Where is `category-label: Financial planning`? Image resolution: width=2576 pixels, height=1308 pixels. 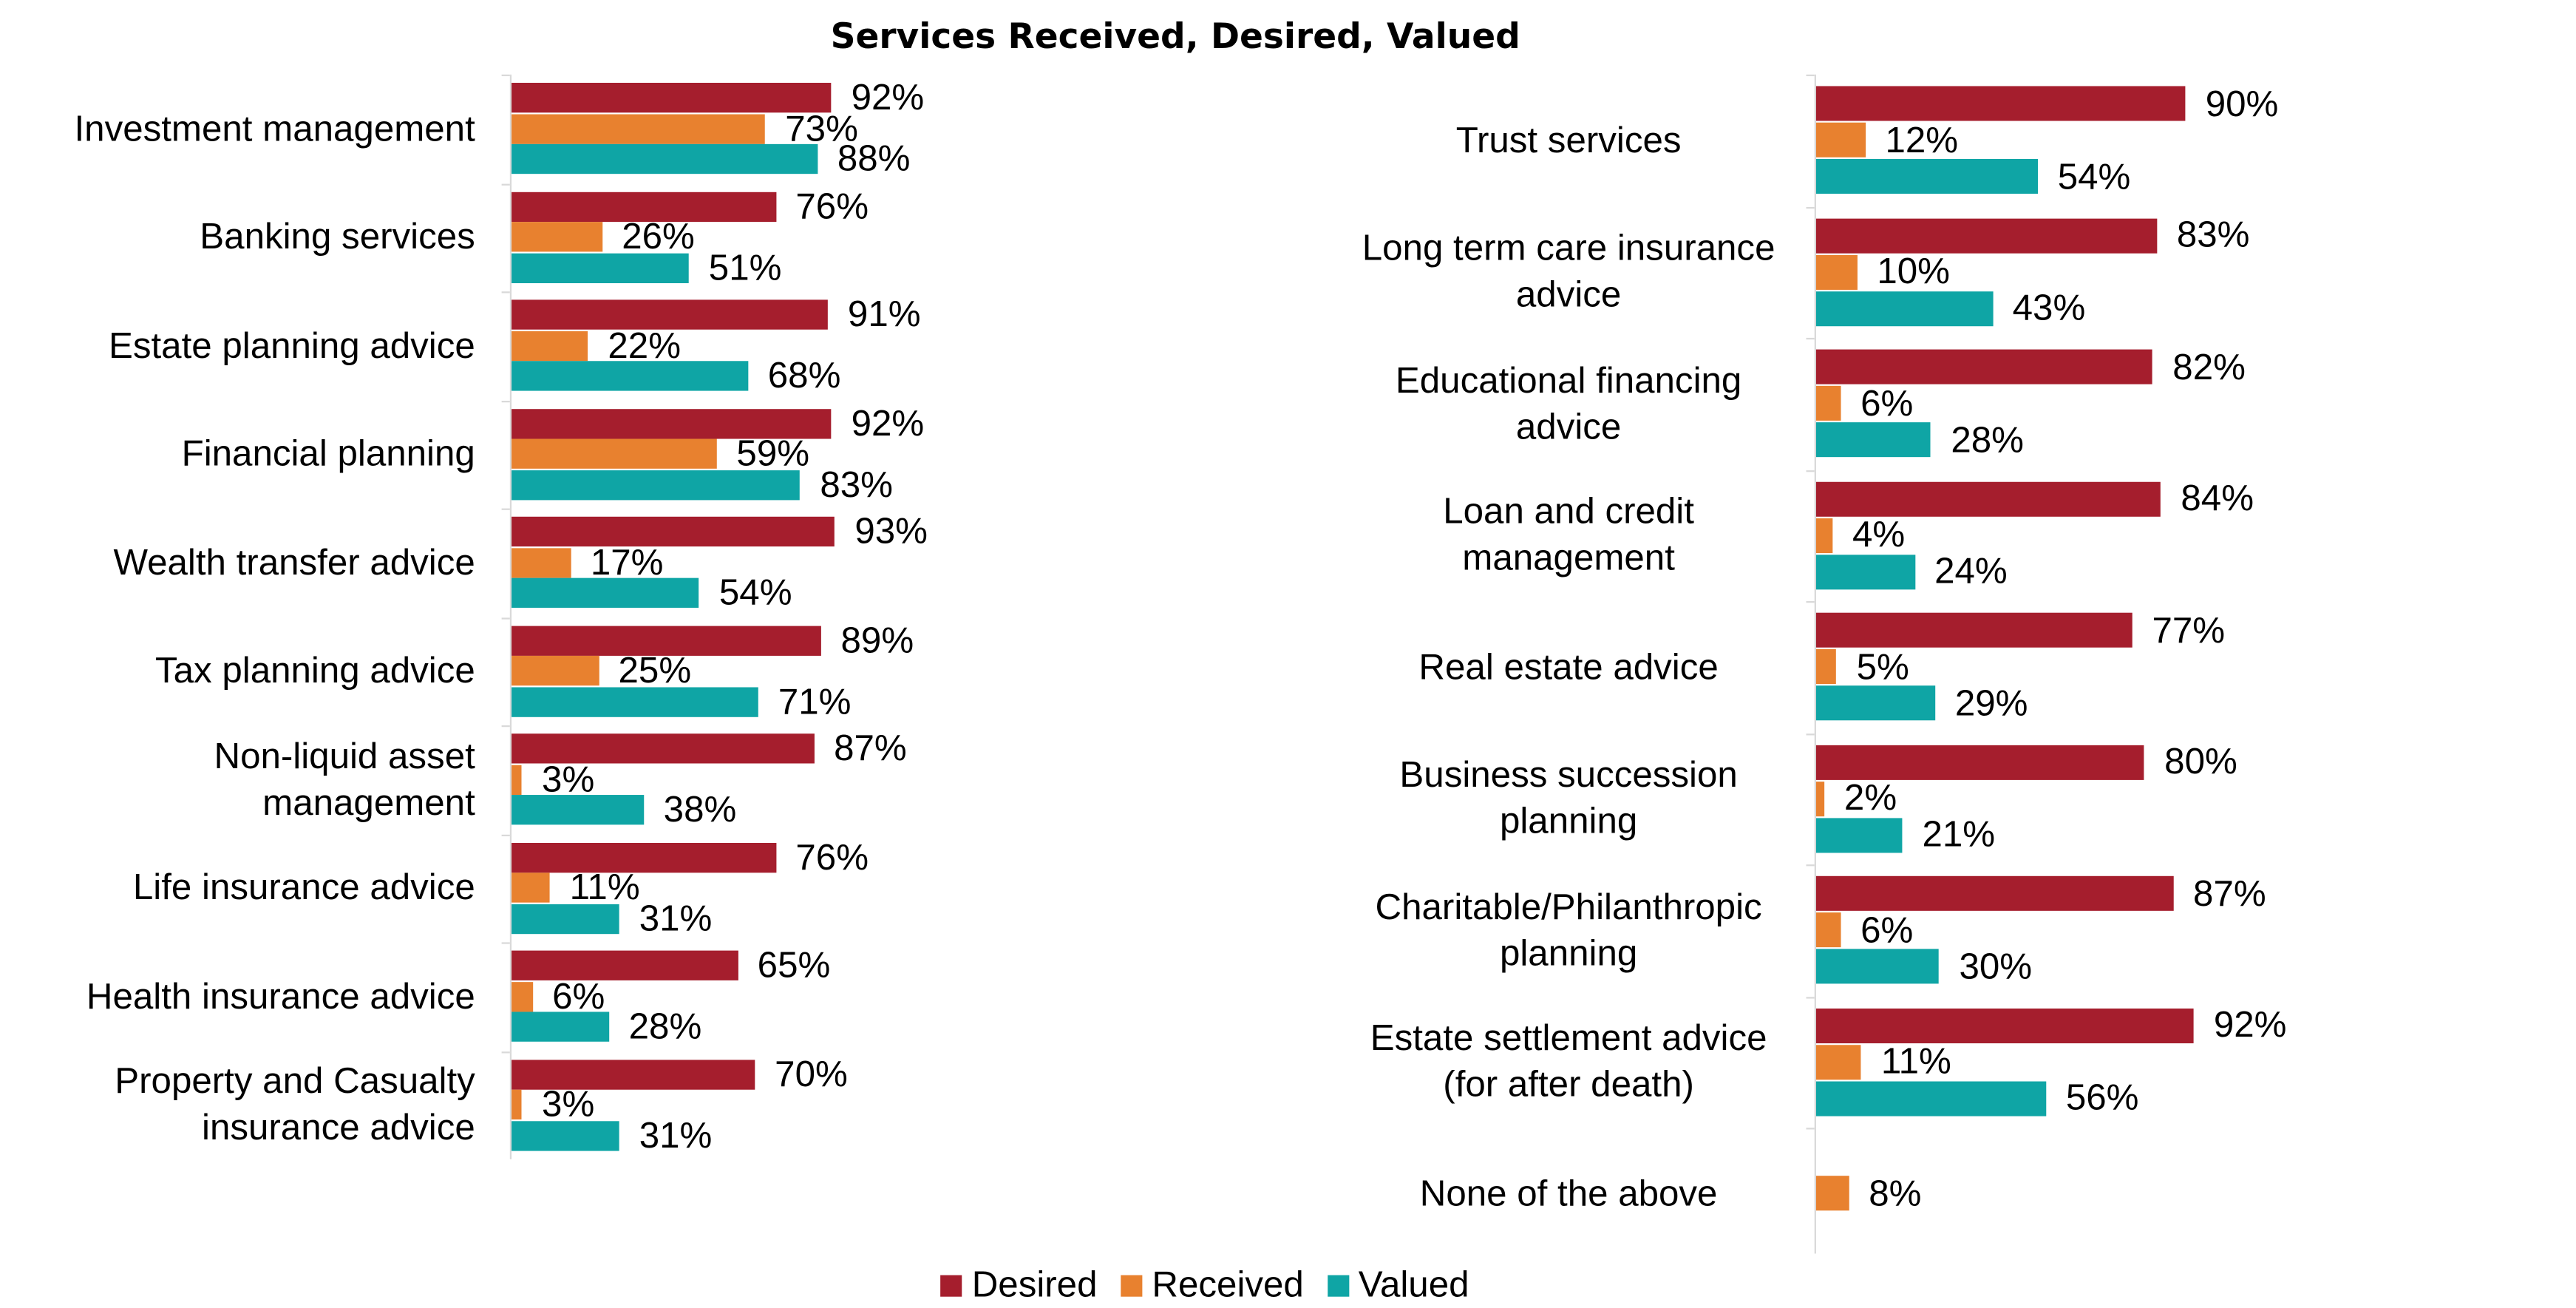 category-label: Financial planning is located at coordinates (328, 454).